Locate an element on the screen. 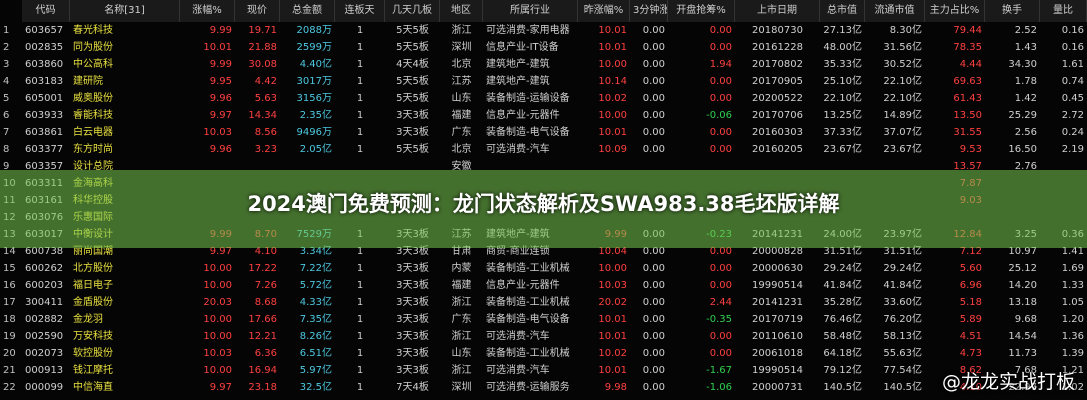  table-cell: 2599万 is located at coordinates (314, 47).